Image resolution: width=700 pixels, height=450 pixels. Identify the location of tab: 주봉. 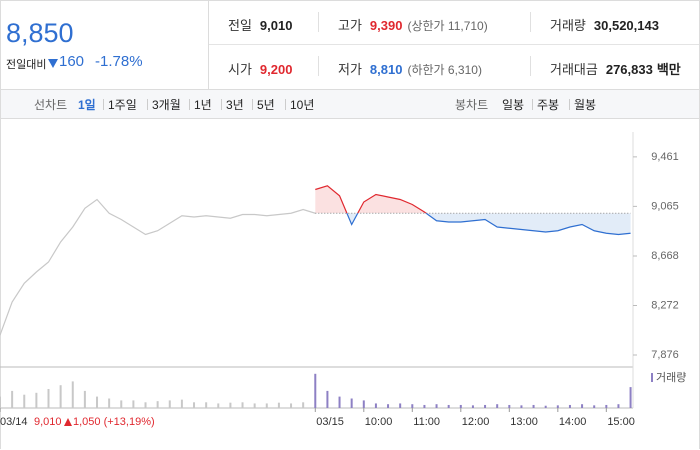
(548, 105).